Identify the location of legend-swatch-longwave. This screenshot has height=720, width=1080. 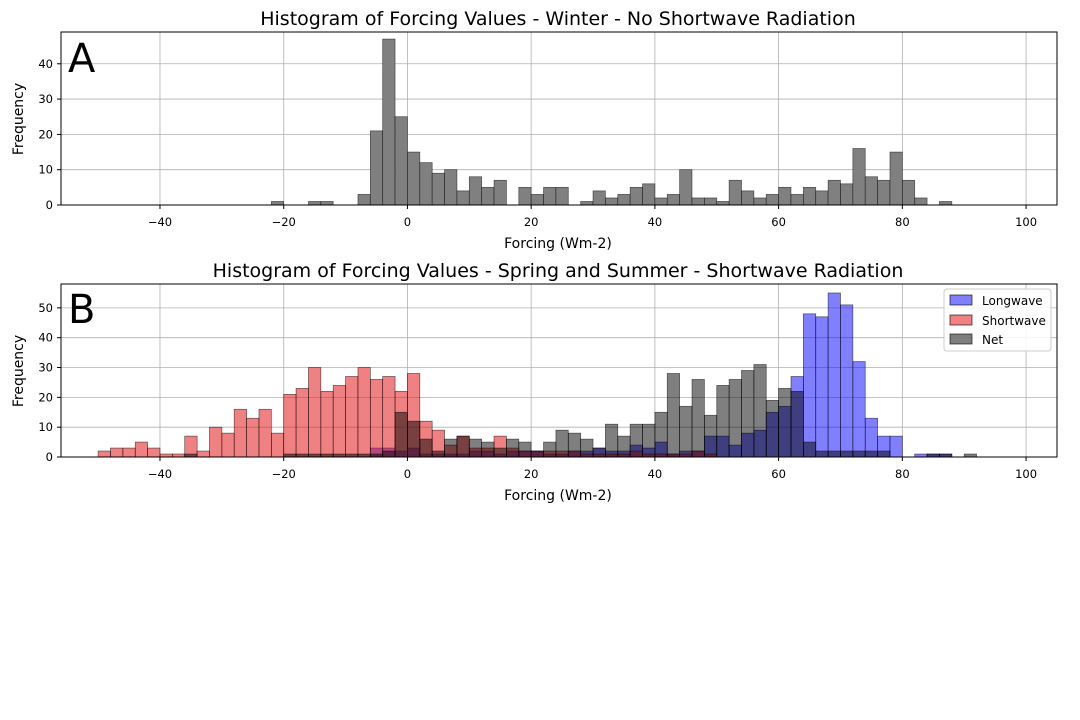
(961, 300).